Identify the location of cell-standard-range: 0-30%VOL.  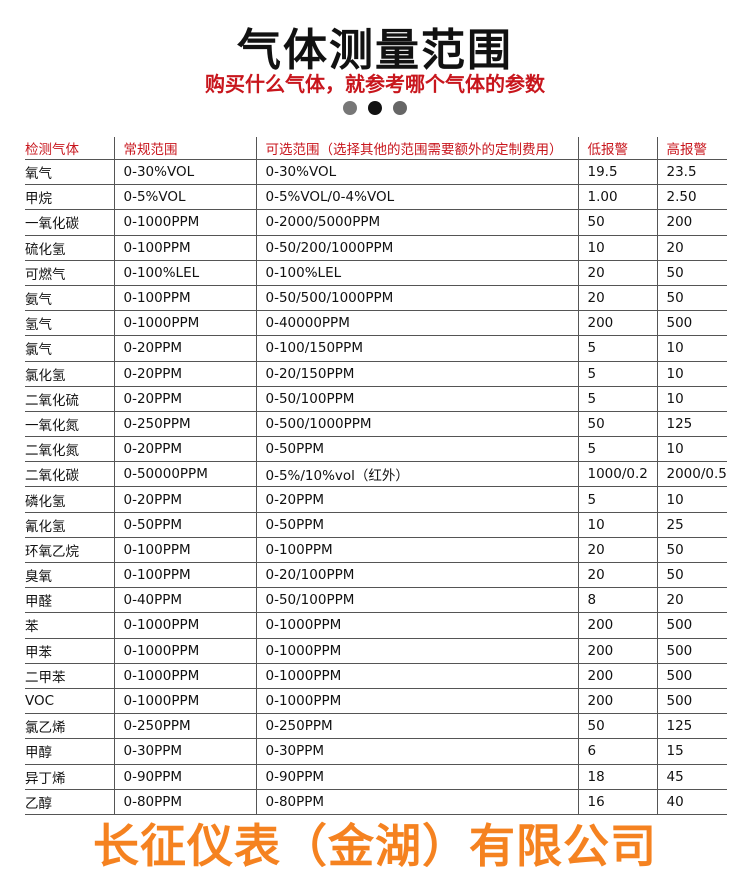
(184, 172).